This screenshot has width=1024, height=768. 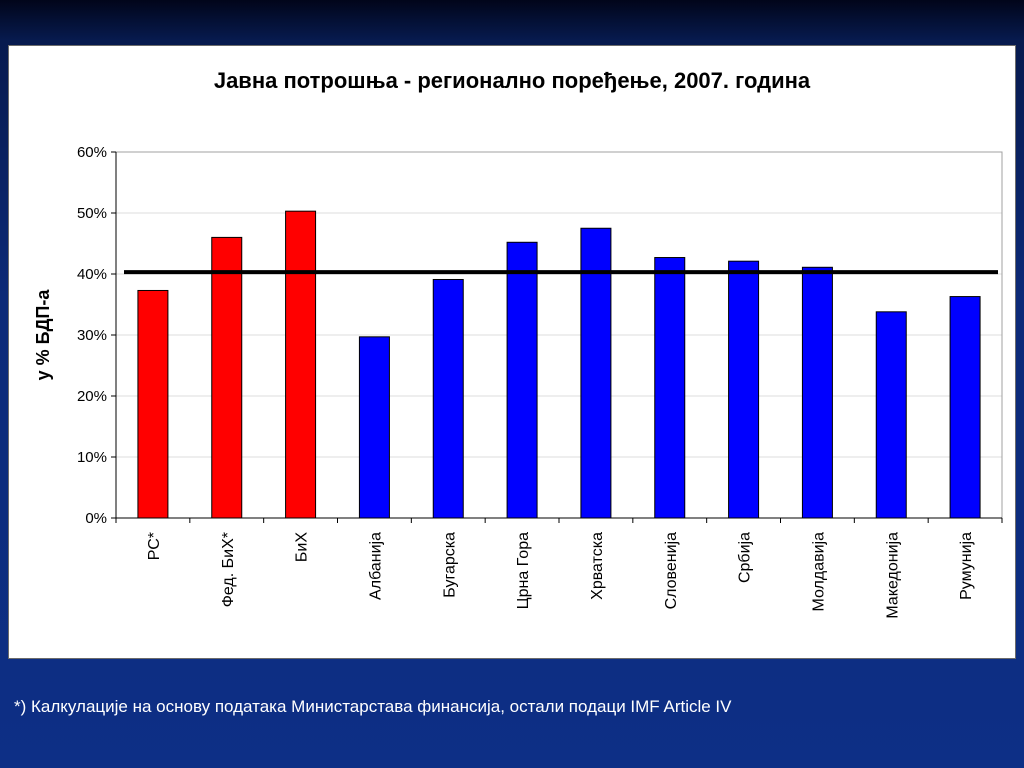 What do you see at coordinates (302, 547) in the screenshot?
I see `x-category-label: БиХ` at bounding box center [302, 547].